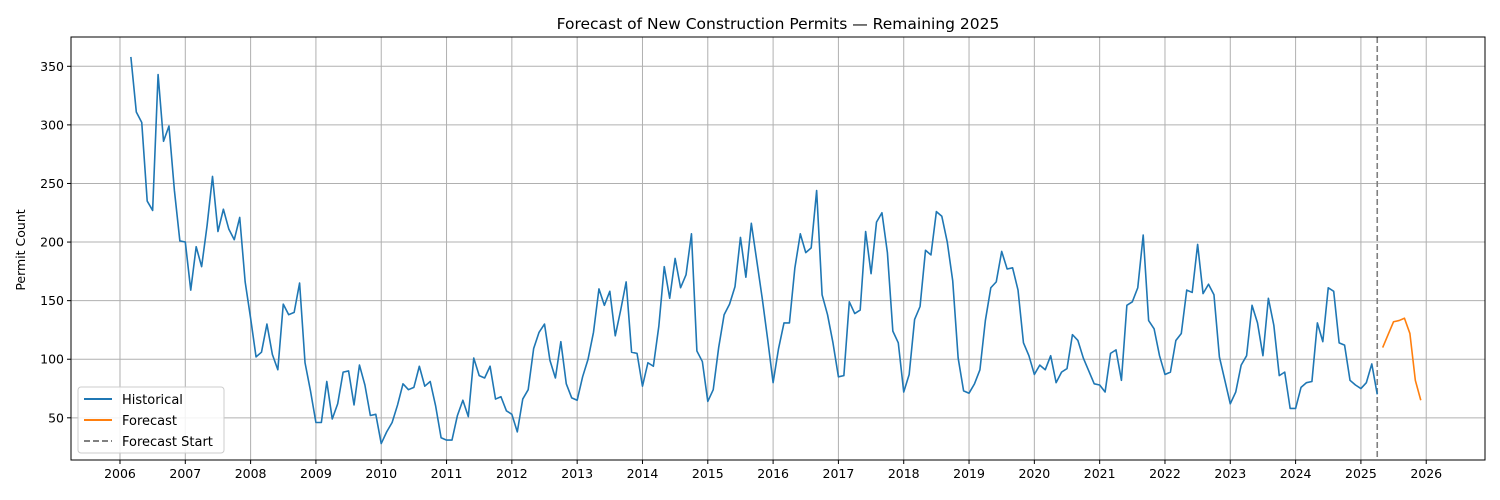 The height and width of the screenshot is (500, 1500). I want to click on x-tick-label: 2011, so click(447, 473).